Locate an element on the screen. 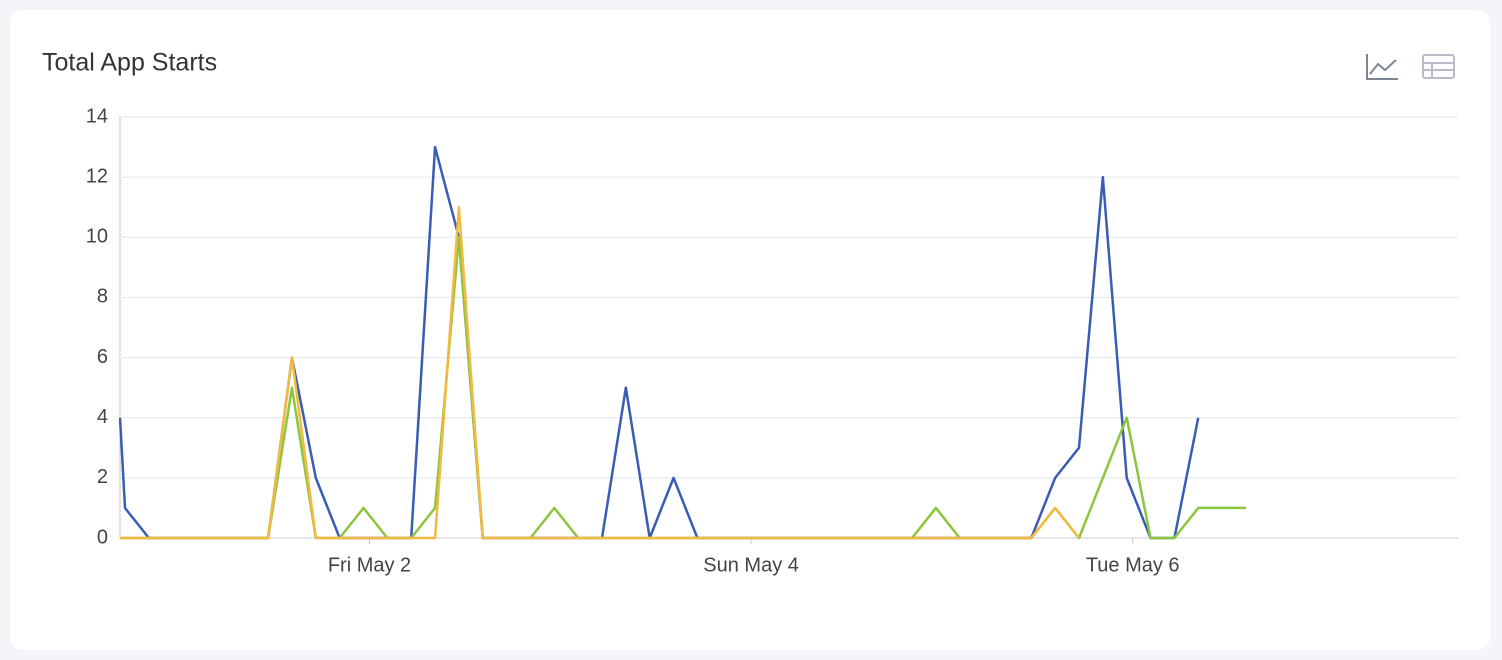 The image size is (1502, 660). line-icon-trace is located at coordinates (1383, 67).